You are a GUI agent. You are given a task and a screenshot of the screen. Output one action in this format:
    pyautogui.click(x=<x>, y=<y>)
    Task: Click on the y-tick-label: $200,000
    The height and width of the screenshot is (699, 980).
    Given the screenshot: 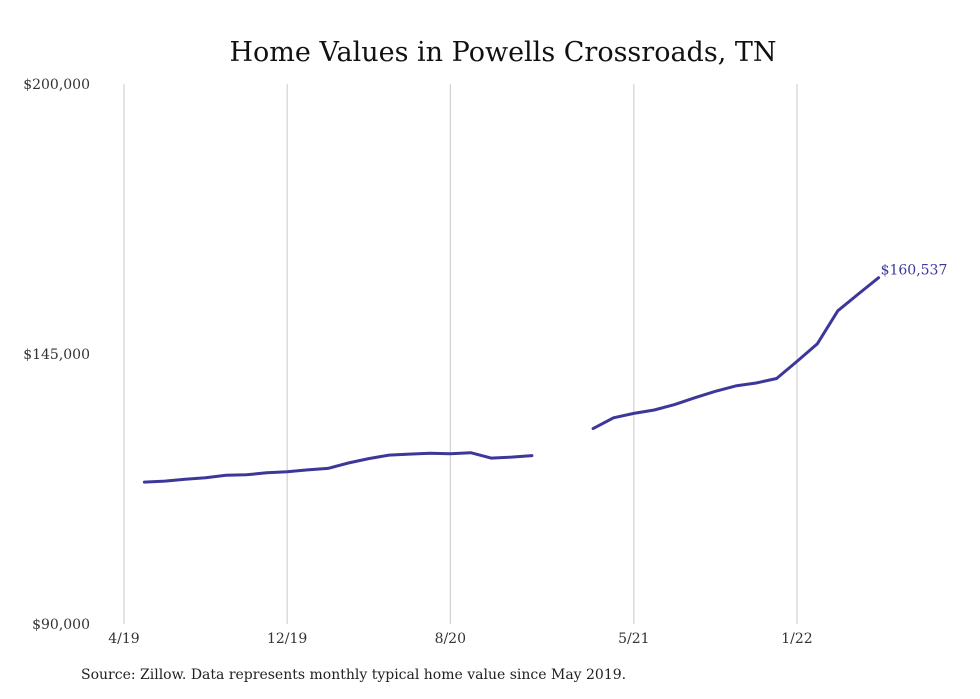 What is the action you would take?
    pyautogui.click(x=56, y=85)
    